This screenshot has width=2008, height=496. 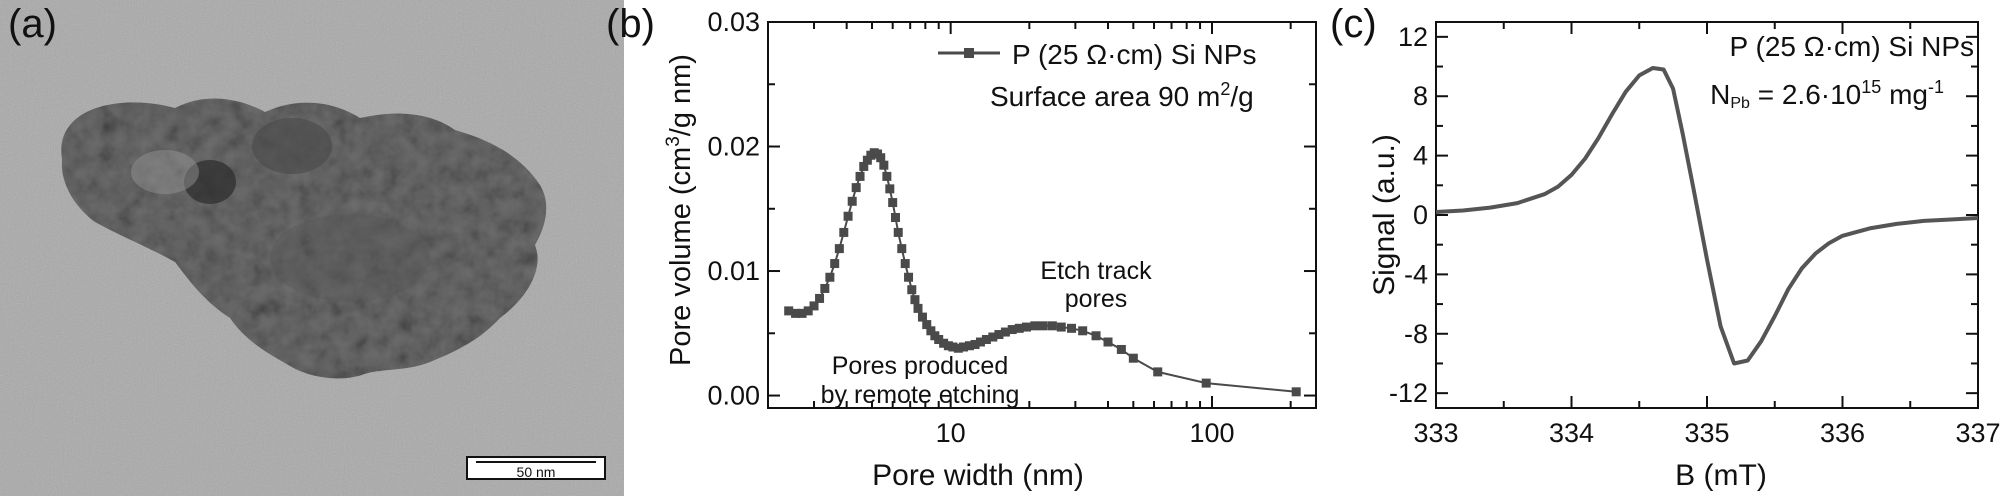 I want to click on panel-c-letter: (c), so click(x=1353, y=24).